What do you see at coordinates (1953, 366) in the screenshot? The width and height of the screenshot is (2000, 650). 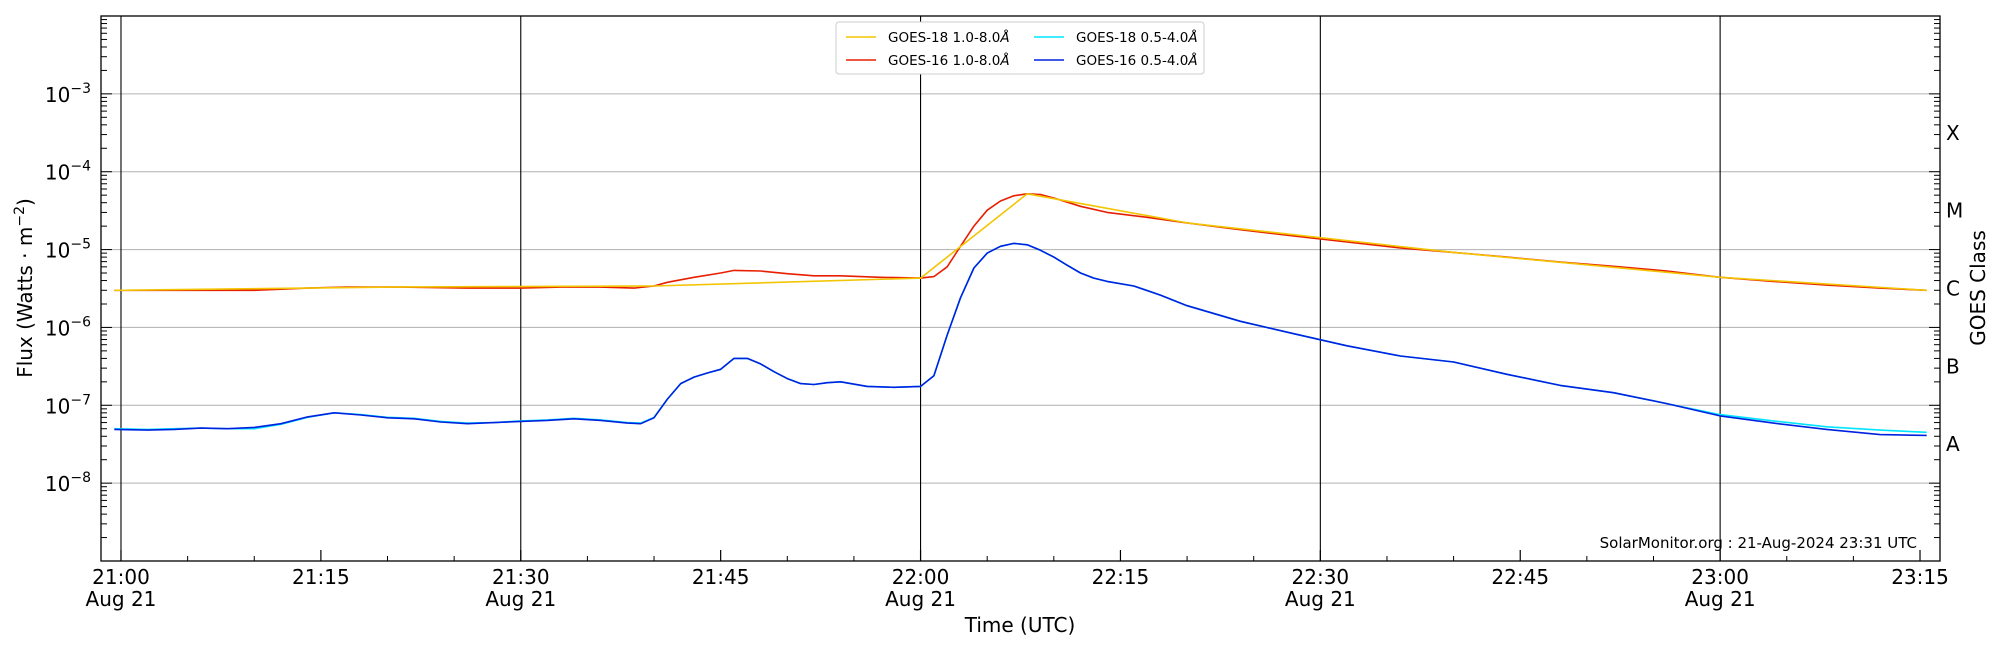 I see `goes-class-b: B` at bounding box center [1953, 366].